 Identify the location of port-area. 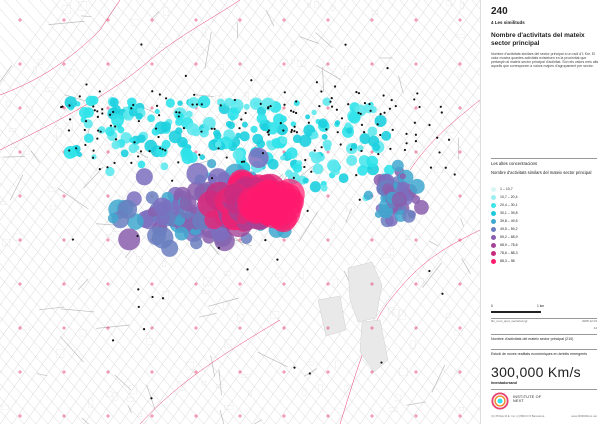
(353, 317).